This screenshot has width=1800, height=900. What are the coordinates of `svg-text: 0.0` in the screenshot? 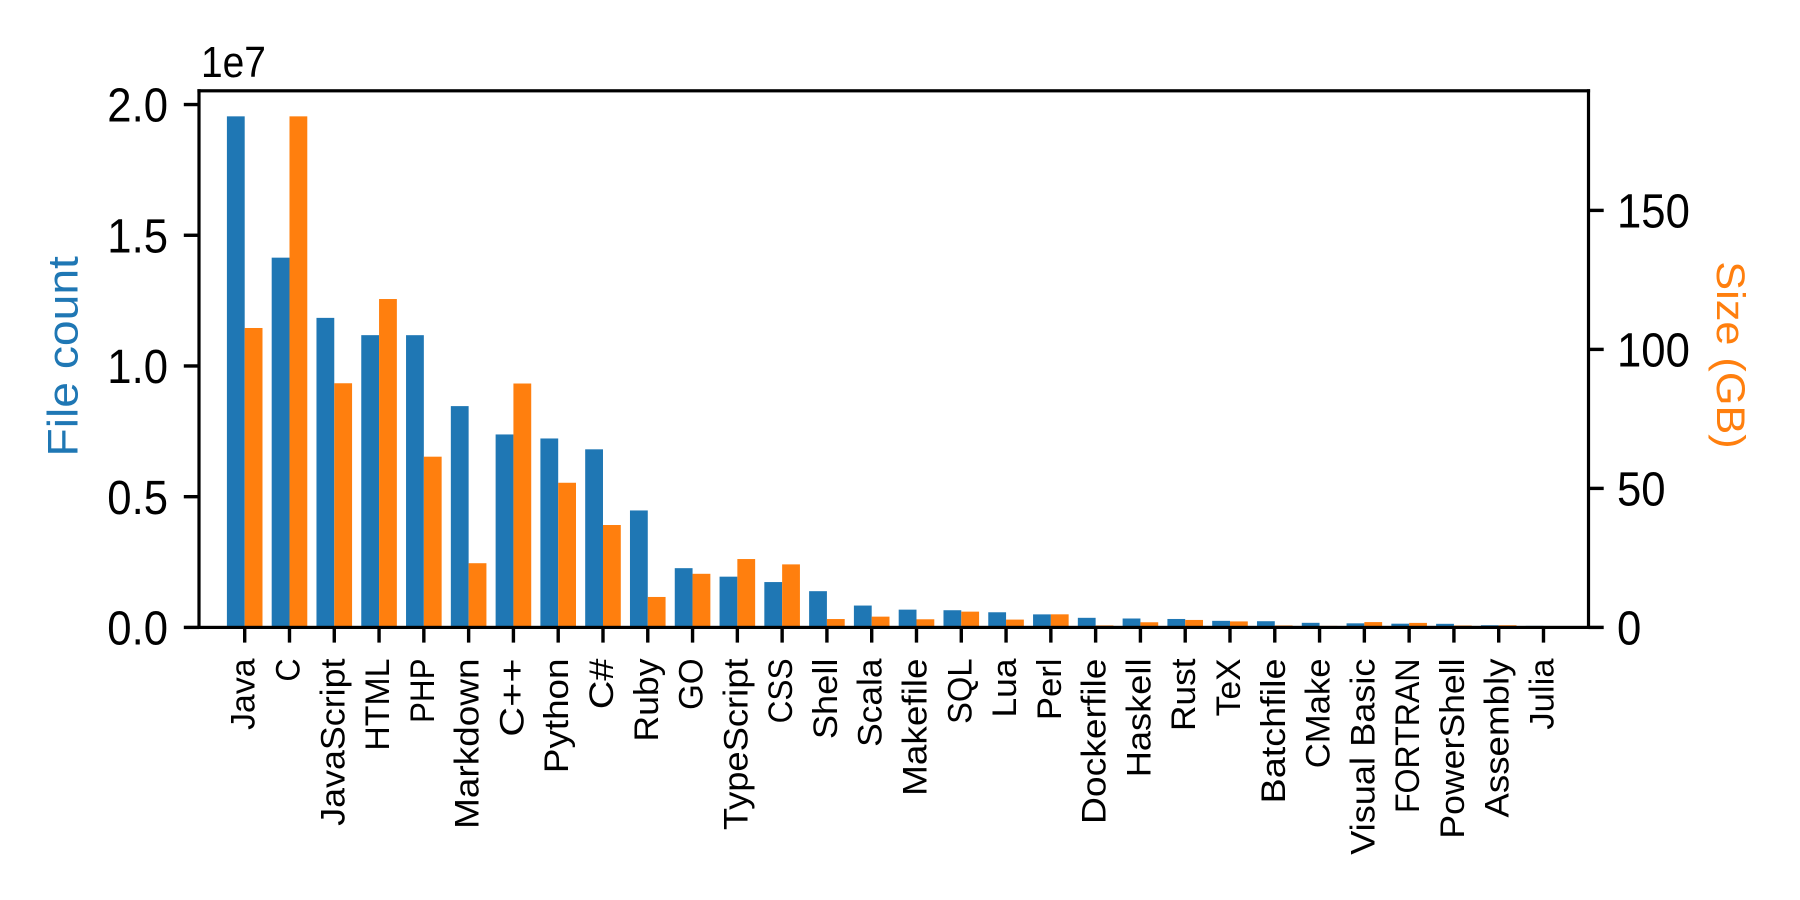 It's located at (137, 628).